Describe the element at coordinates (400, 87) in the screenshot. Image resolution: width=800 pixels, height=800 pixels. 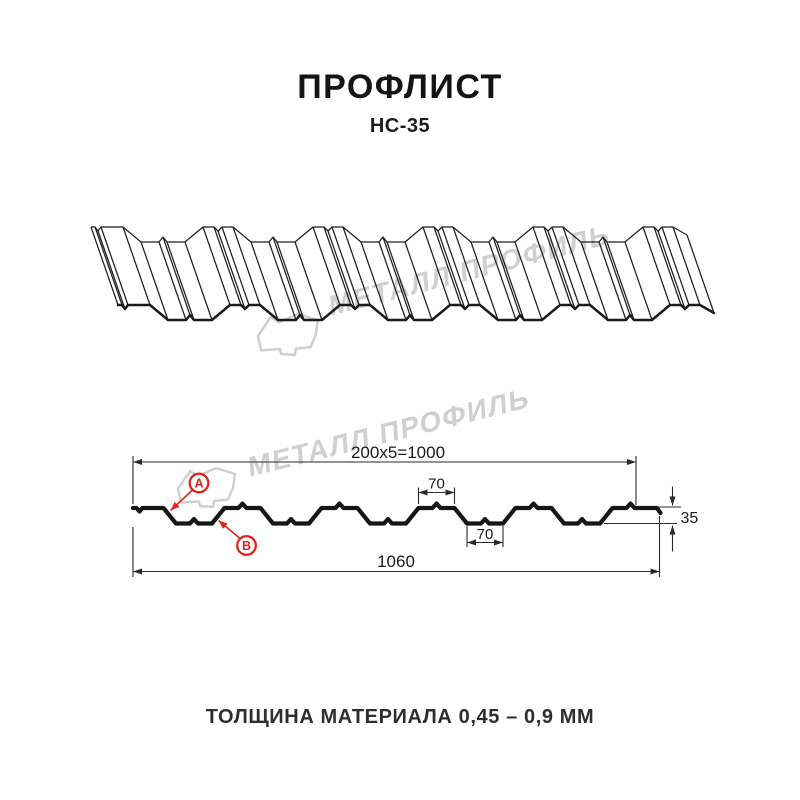
I see `page-title: ПРОФЛИСТ` at that location.